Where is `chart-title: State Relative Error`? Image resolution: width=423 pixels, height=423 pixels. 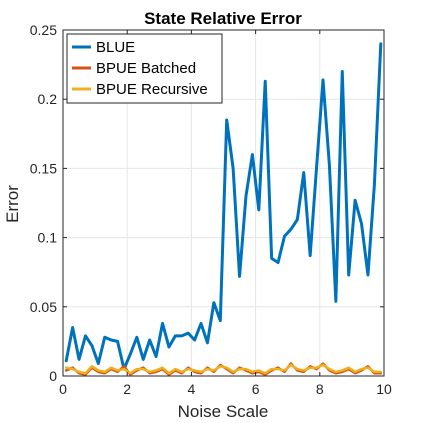
chart-title: State Relative Error is located at coordinates (223, 18).